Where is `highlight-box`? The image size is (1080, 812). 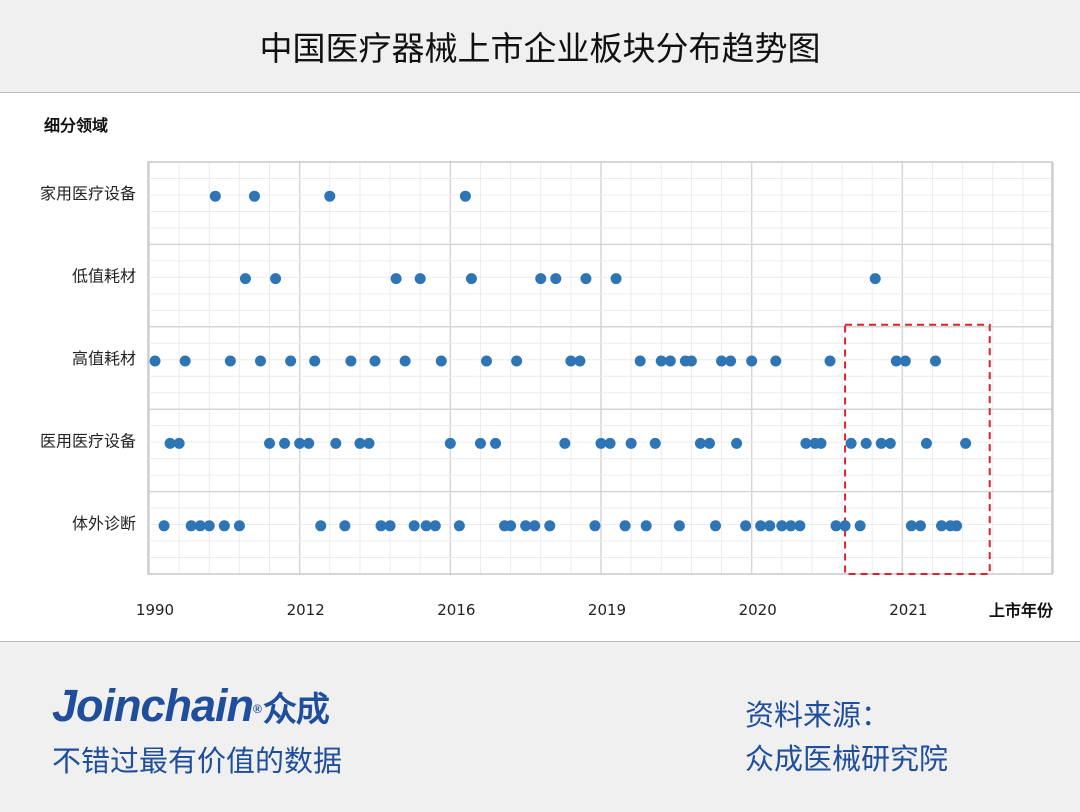
highlight-box is located at coordinates (917, 449).